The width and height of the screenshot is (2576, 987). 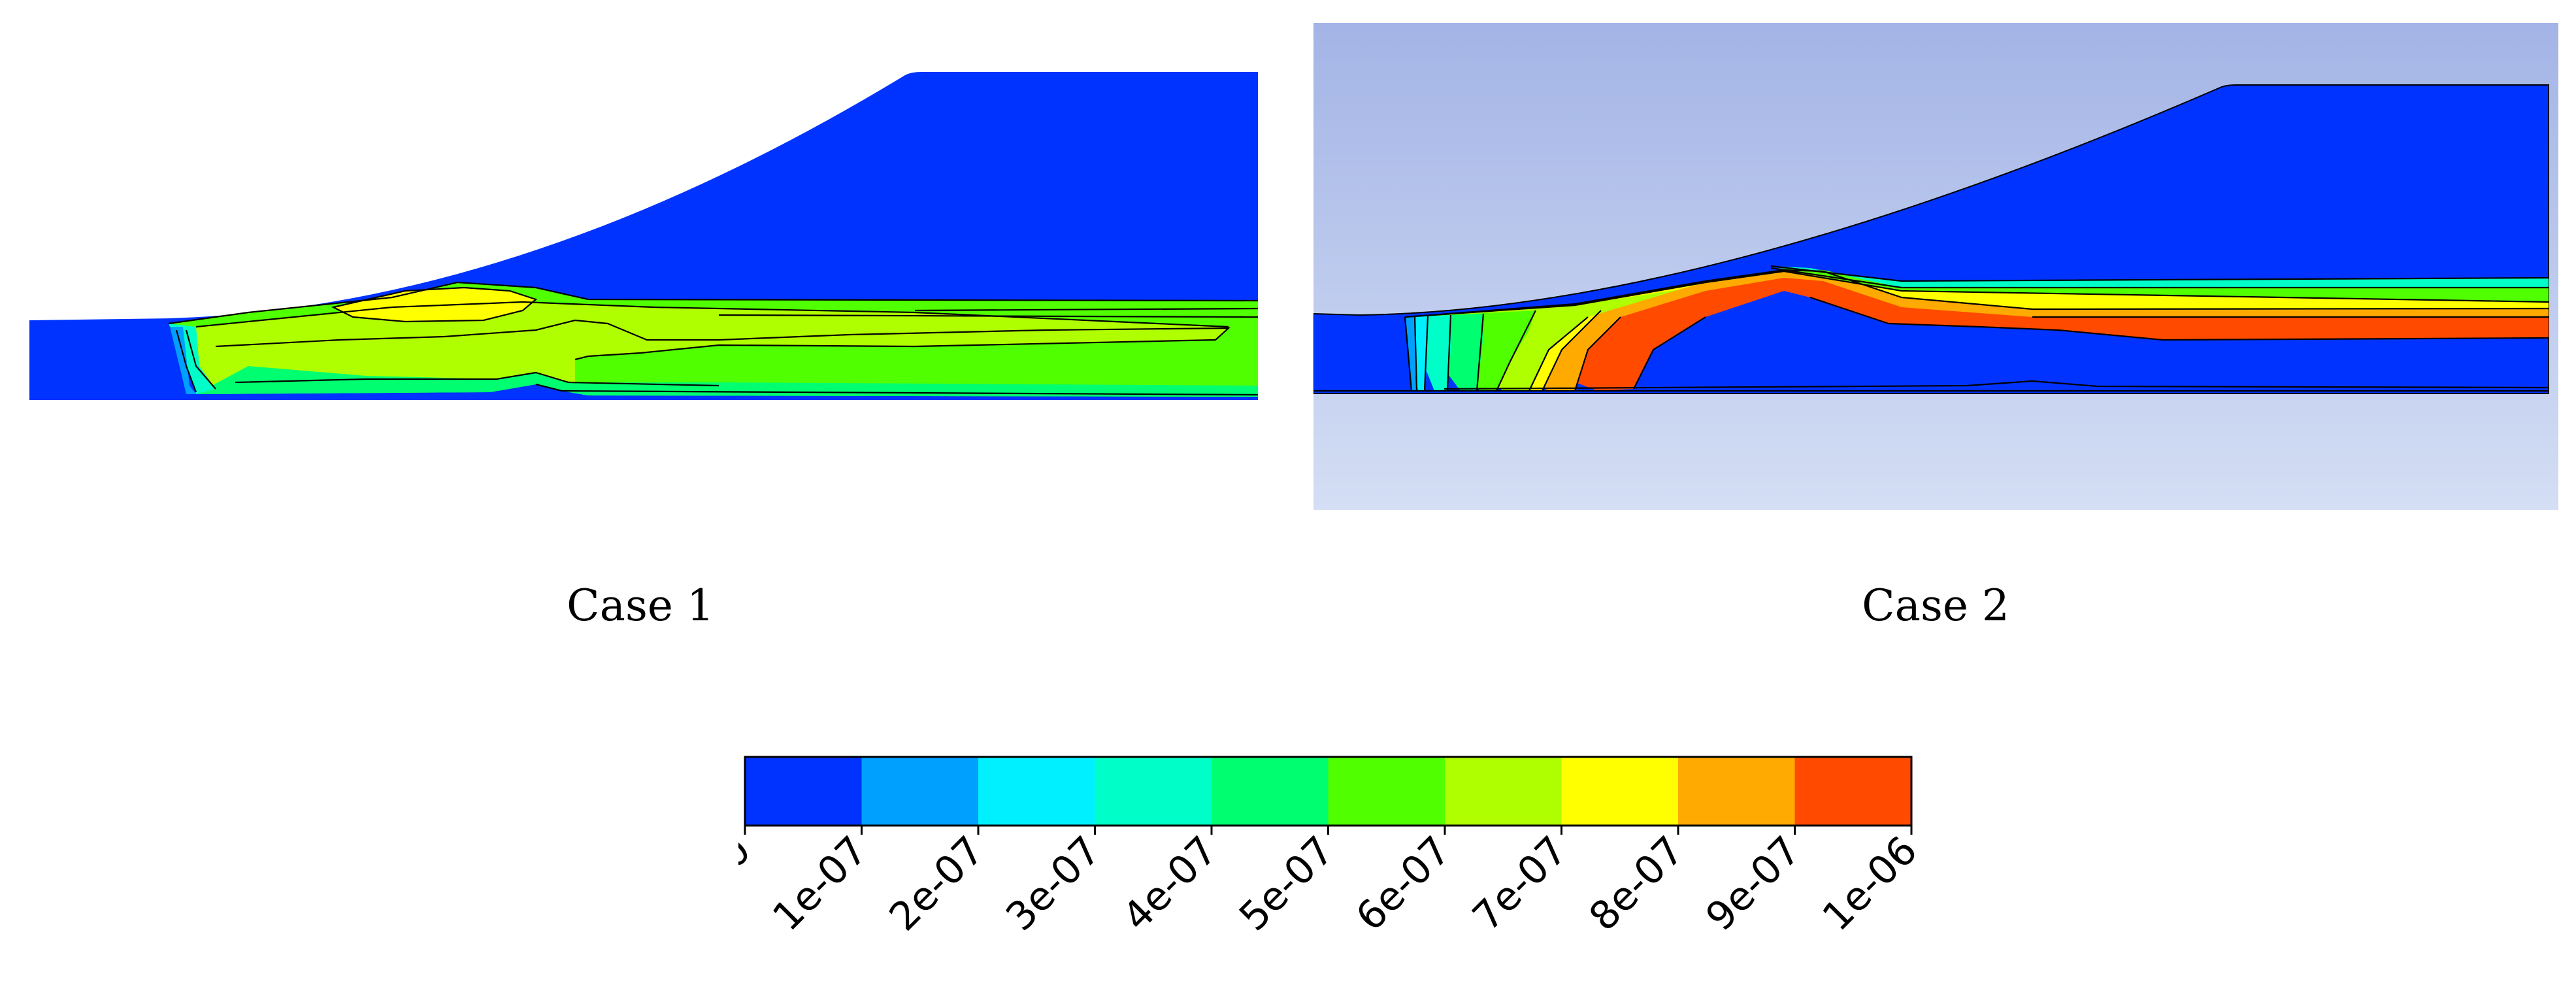 What do you see at coordinates (1403, 884) in the screenshot?
I see `colorbar-tick-label: 6e-07` at bounding box center [1403, 884].